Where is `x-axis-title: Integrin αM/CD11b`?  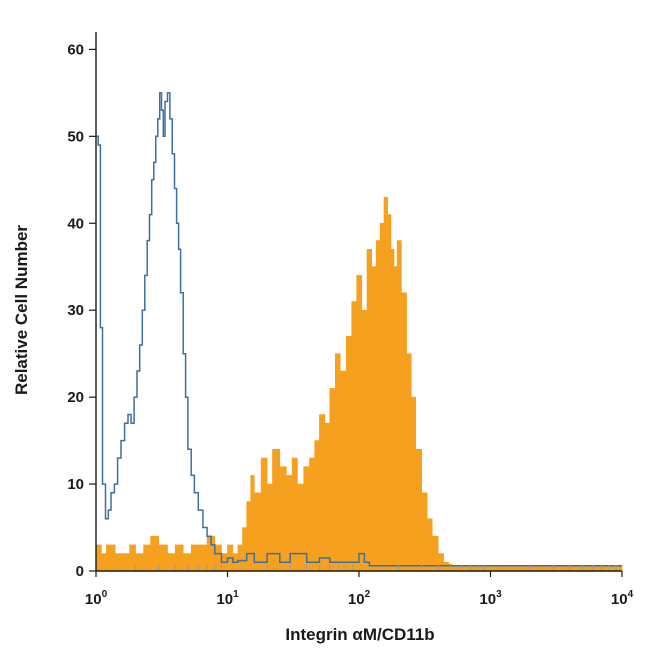 x-axis-title: Integrin αM/CD11b is located at coordinates (359, 634).